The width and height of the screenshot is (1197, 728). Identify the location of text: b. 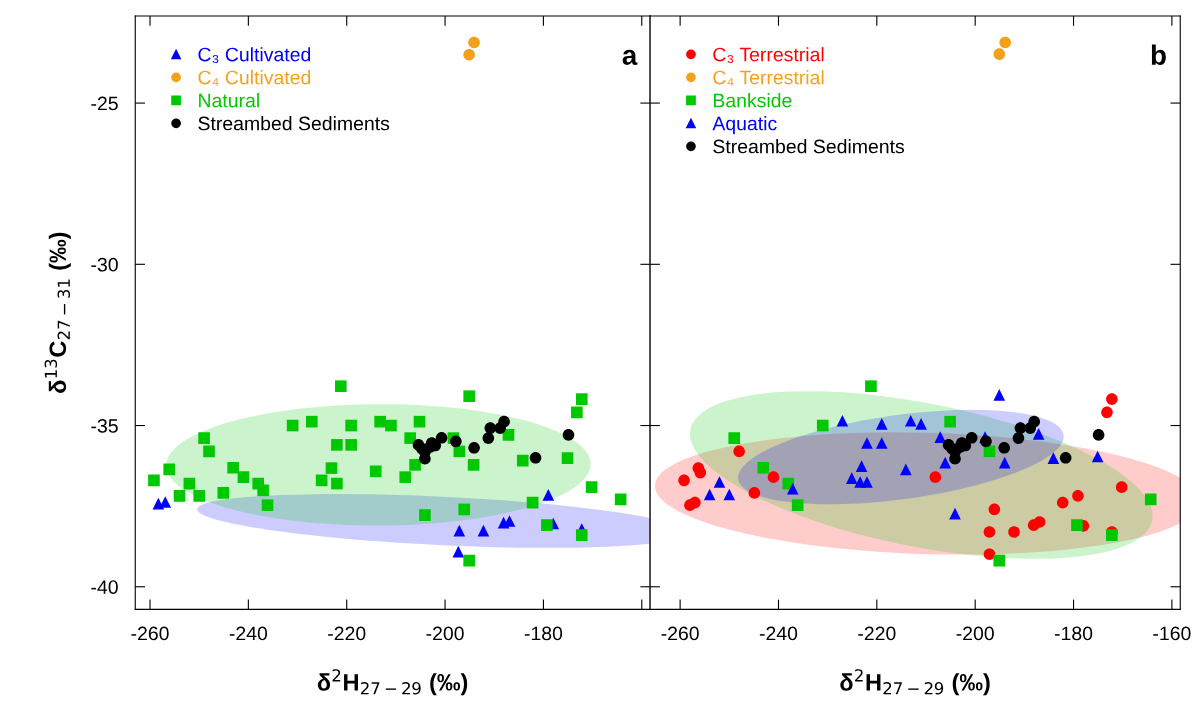
(1158, 55).